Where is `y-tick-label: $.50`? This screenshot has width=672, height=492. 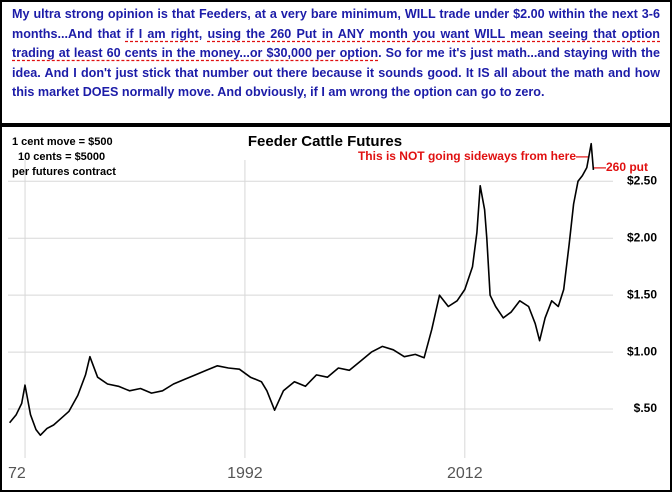
y-tick-label: $.50 is located at coordinates (646, 408).